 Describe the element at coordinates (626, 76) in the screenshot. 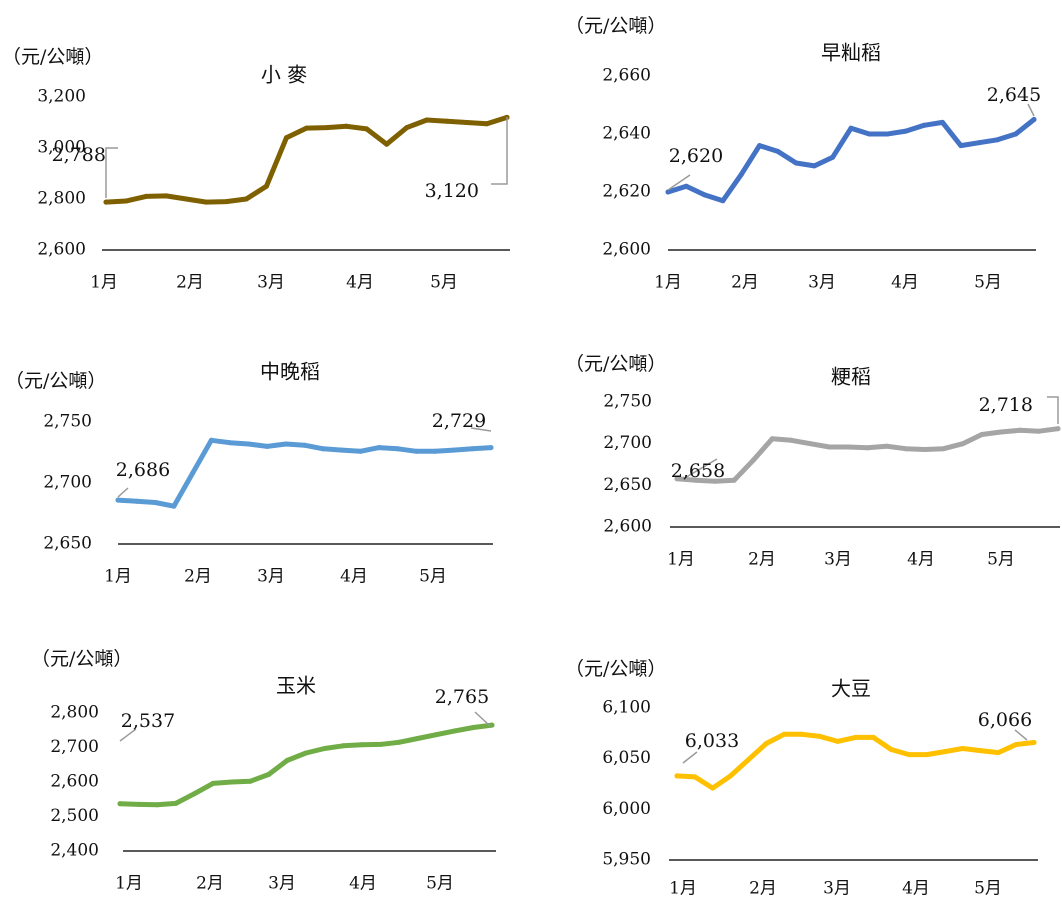

I see `early-rice-y-tick-label: 2,660` at that location.